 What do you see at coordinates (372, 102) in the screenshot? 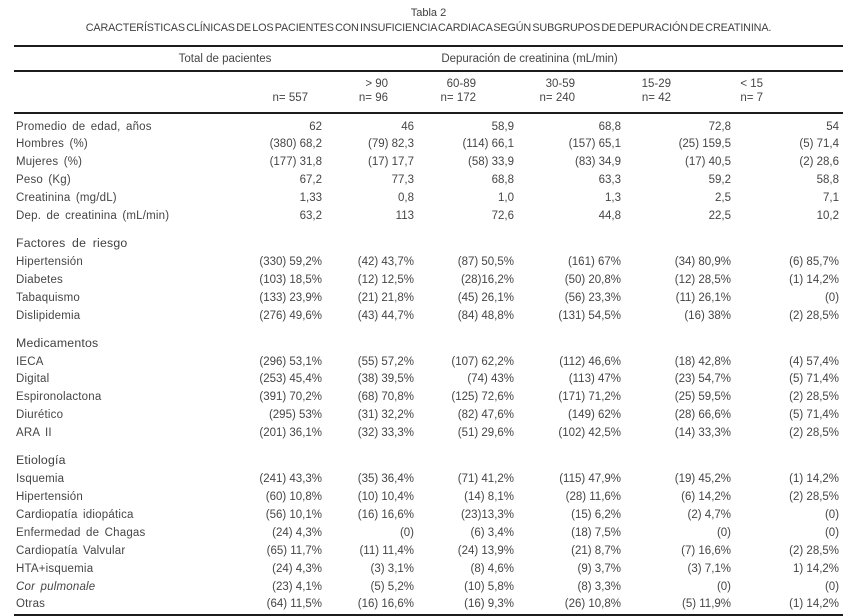
I see `header-n-gt90: n= 96` at bounding box center [372, 102].